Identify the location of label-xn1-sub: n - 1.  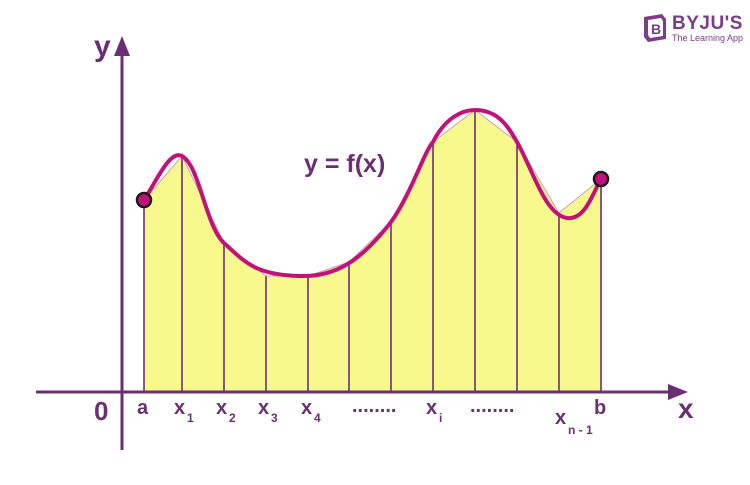
(580, 430).